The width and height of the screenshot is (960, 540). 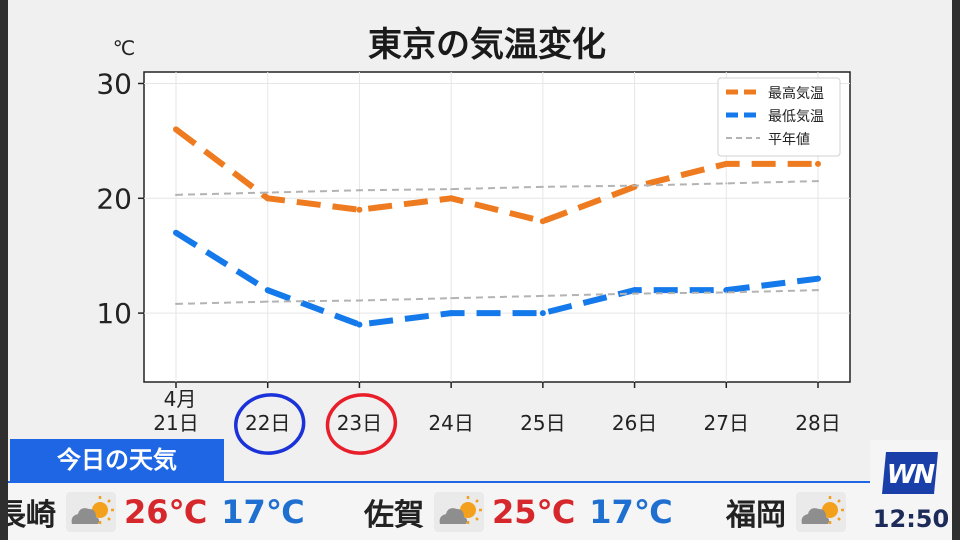 What do you see at coordinates (114, 198) in the screenshot?
I see `y-tick-label: 20` at bounding box center [114, 198].